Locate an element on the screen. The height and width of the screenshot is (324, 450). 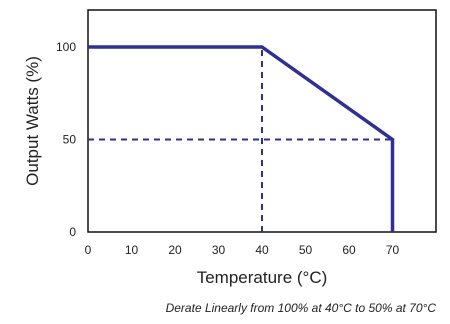
x-tick-label: 70 is located at coordinates (393, 250).